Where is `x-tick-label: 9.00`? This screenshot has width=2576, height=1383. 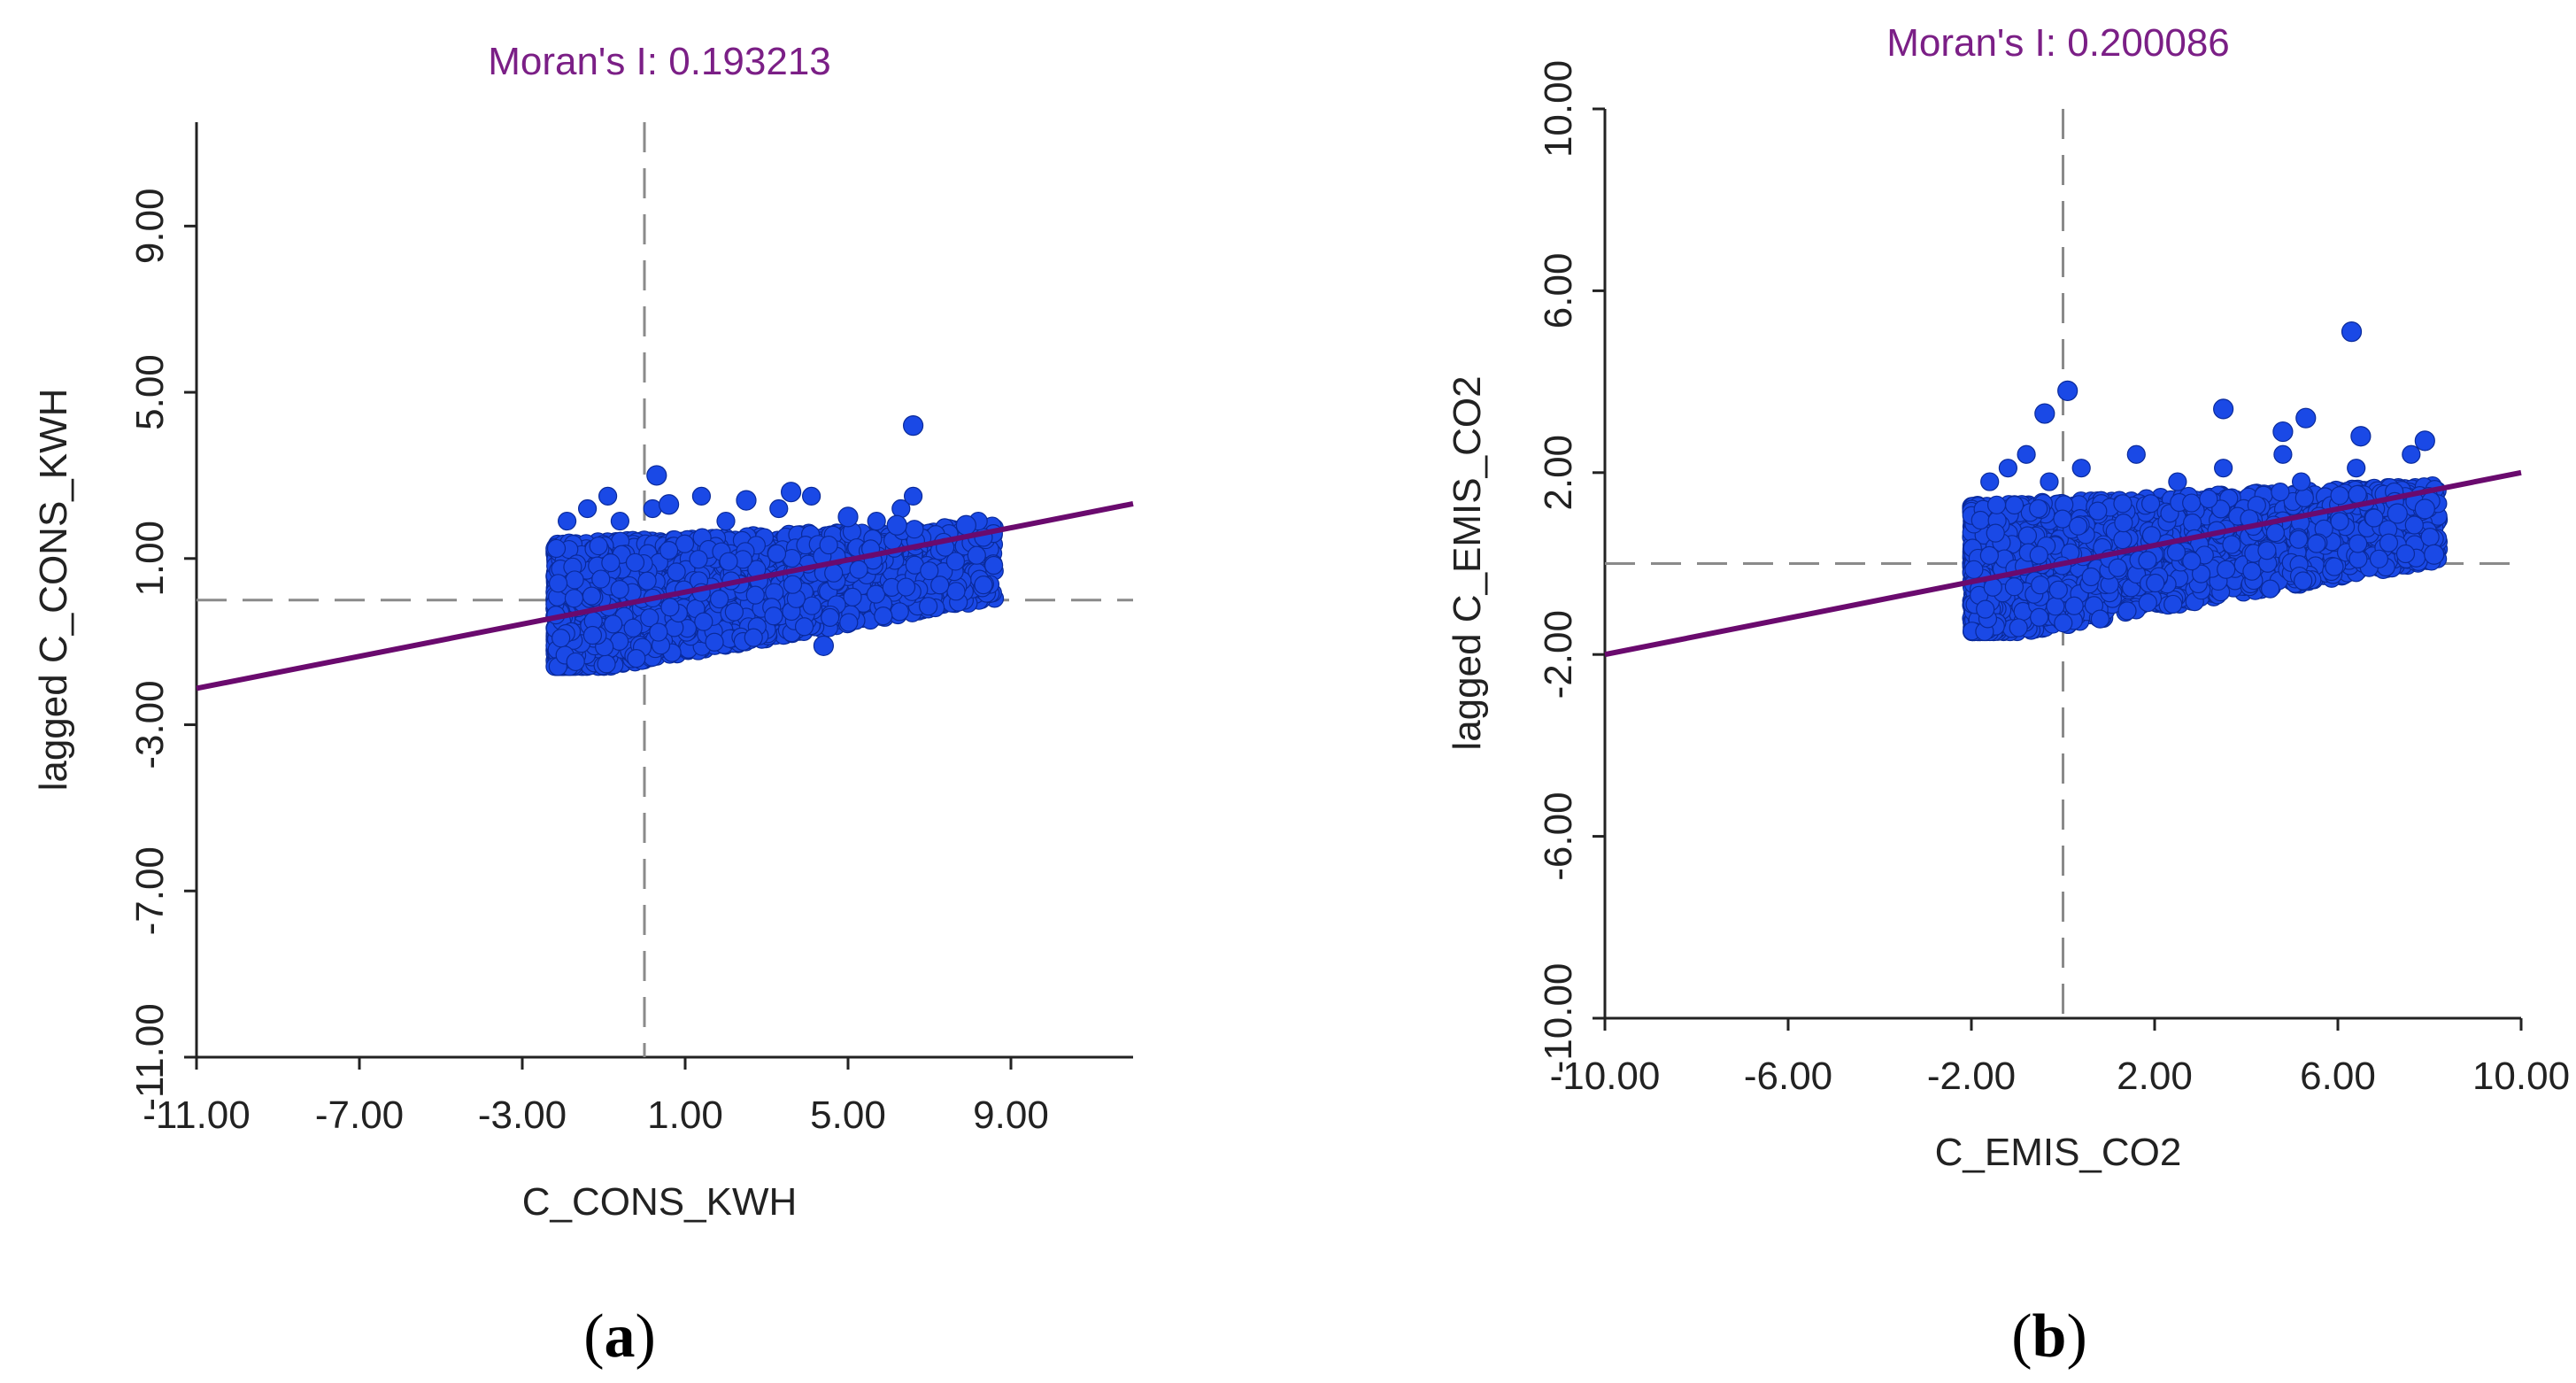
x-tick-label: 9.00 is located at coordinates (1011, 1115).